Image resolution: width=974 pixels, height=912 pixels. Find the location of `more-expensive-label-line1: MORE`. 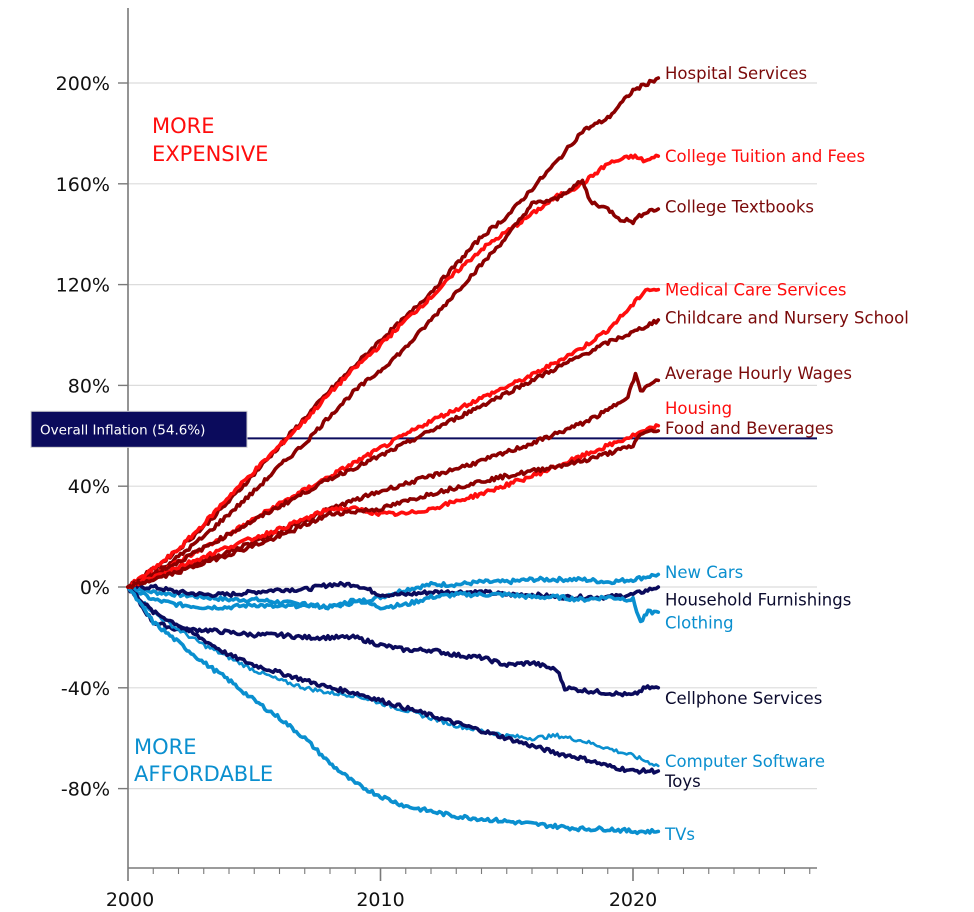

more-expensive-label-line1: MORE is located at coordinates (183, 126).